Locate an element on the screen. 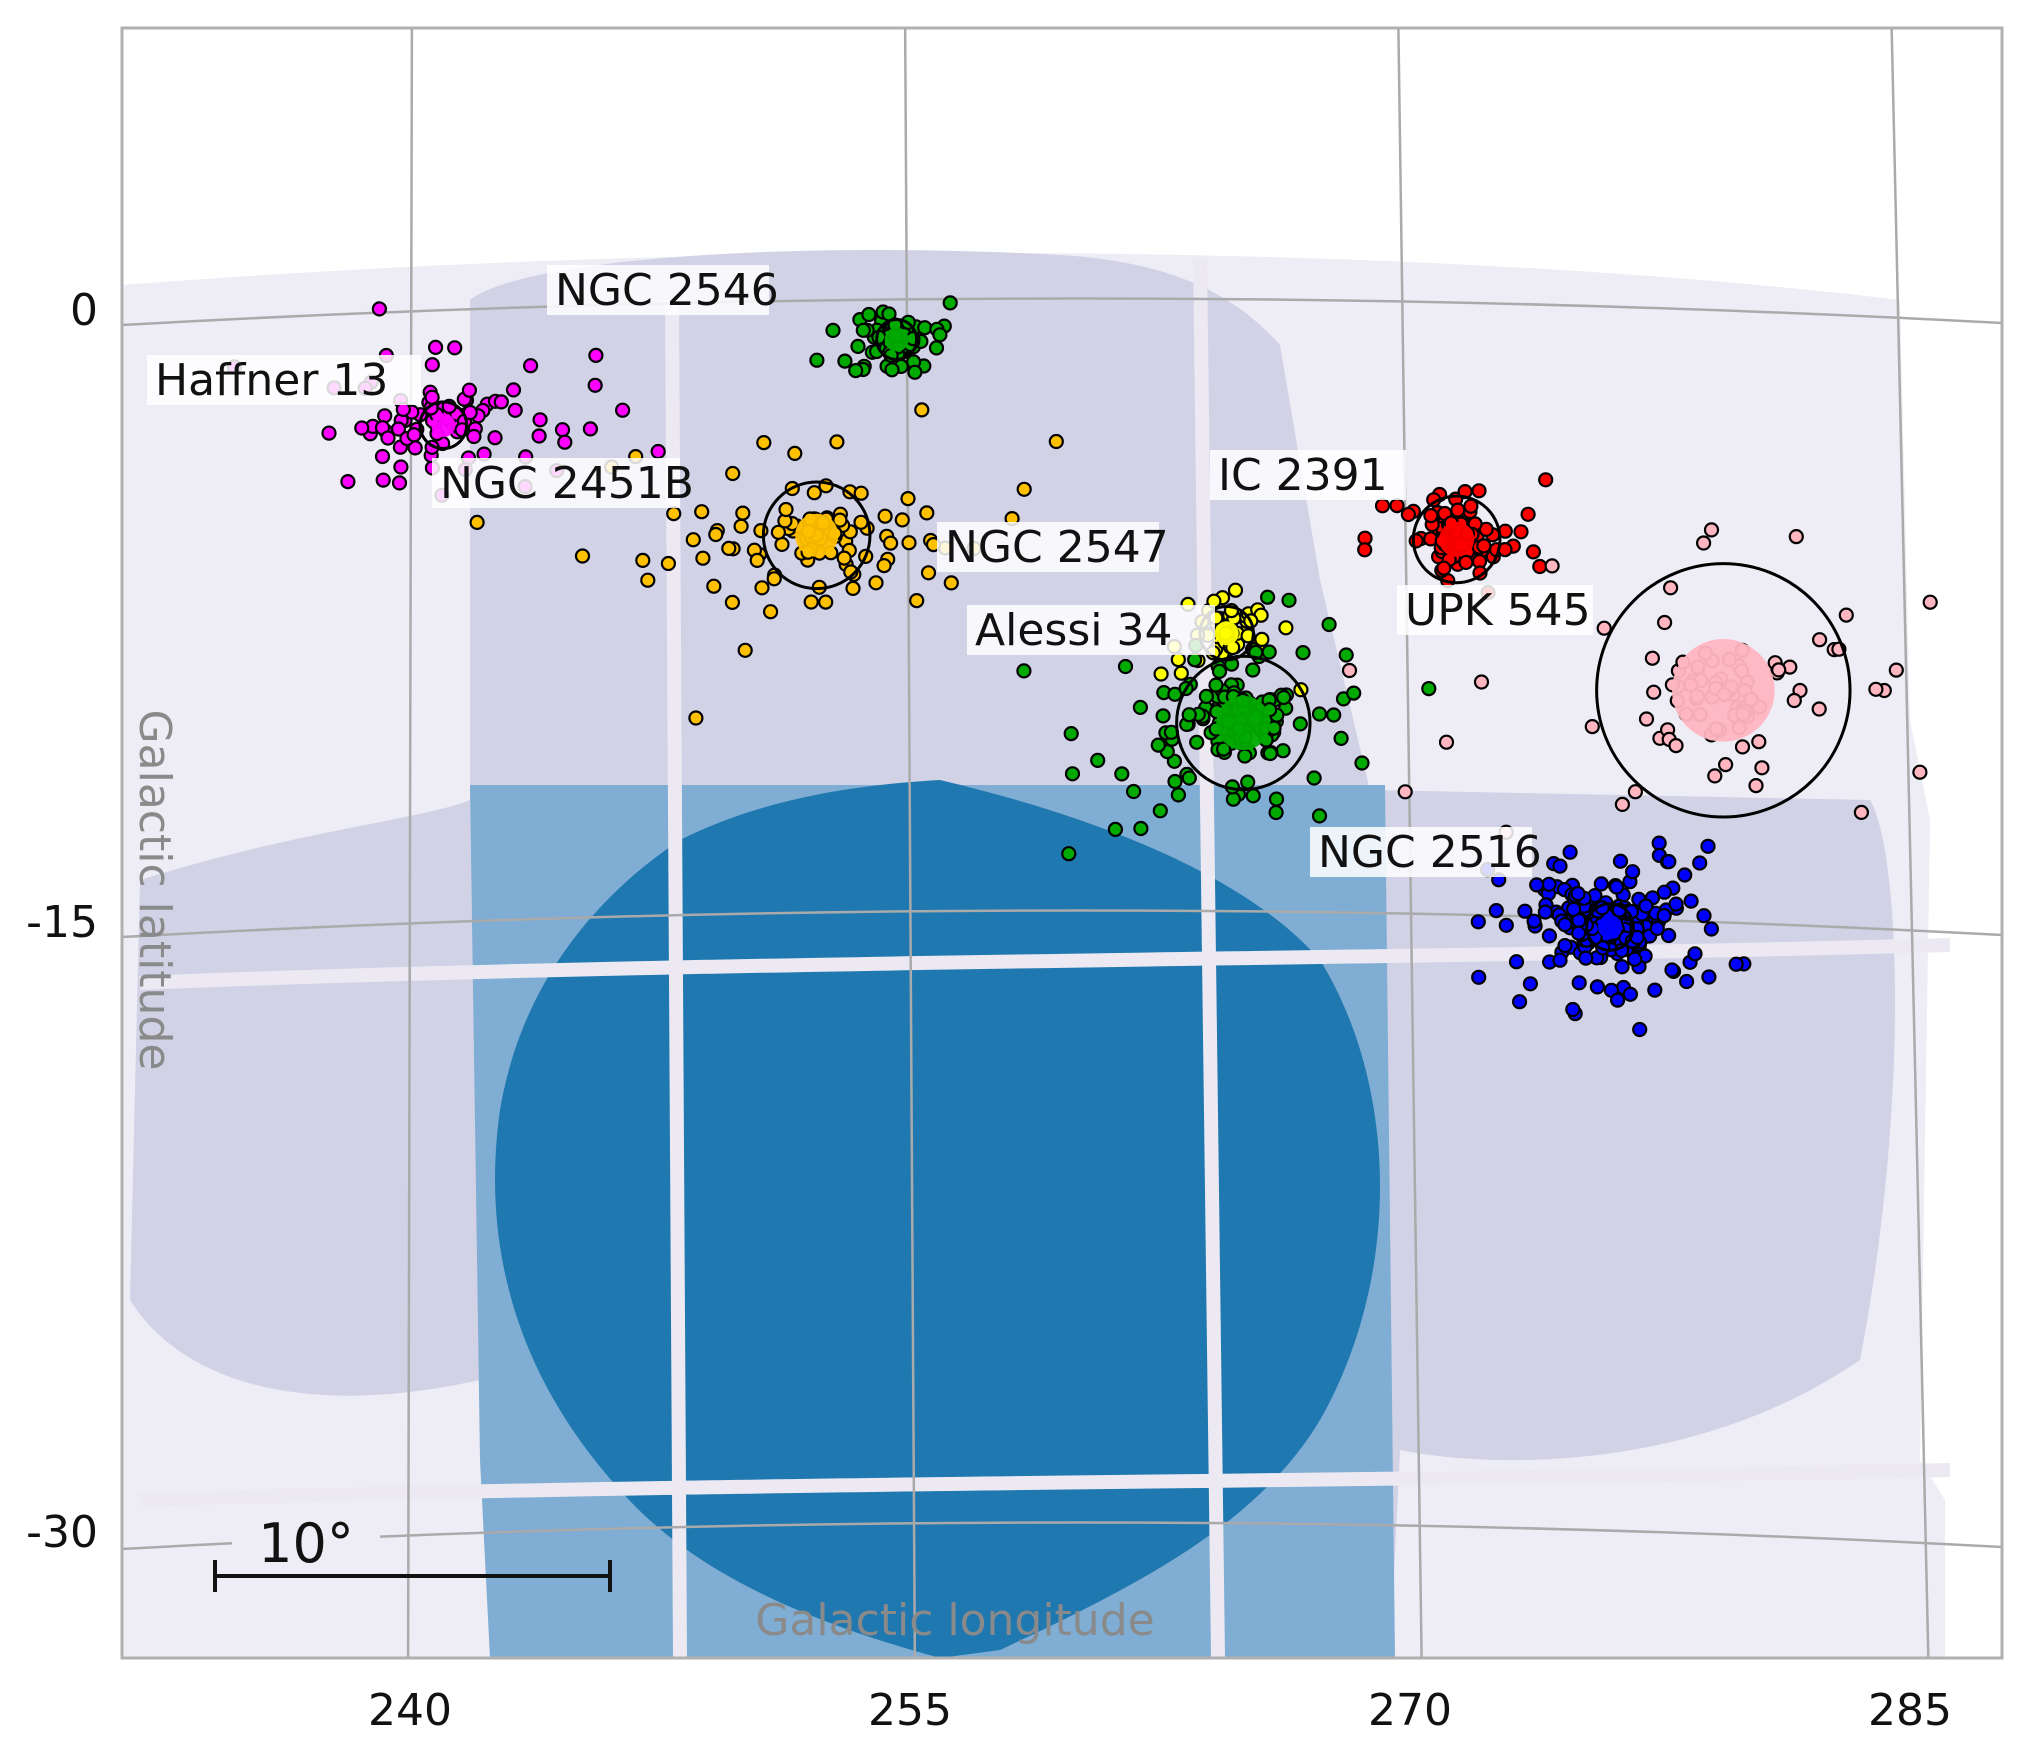 This screenshot has width=2041, height=1750. cluster-label-ngc-2451b: NGC 2451B is located at coordinates (567, 483).